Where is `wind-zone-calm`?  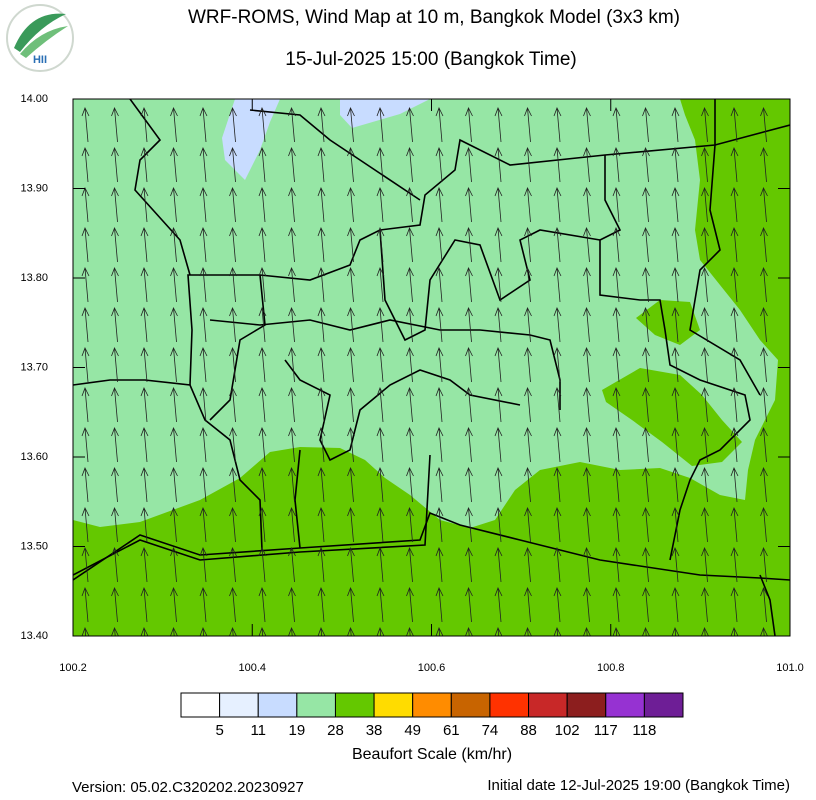
wind-zone-calm is located at coordinates (385, 113).